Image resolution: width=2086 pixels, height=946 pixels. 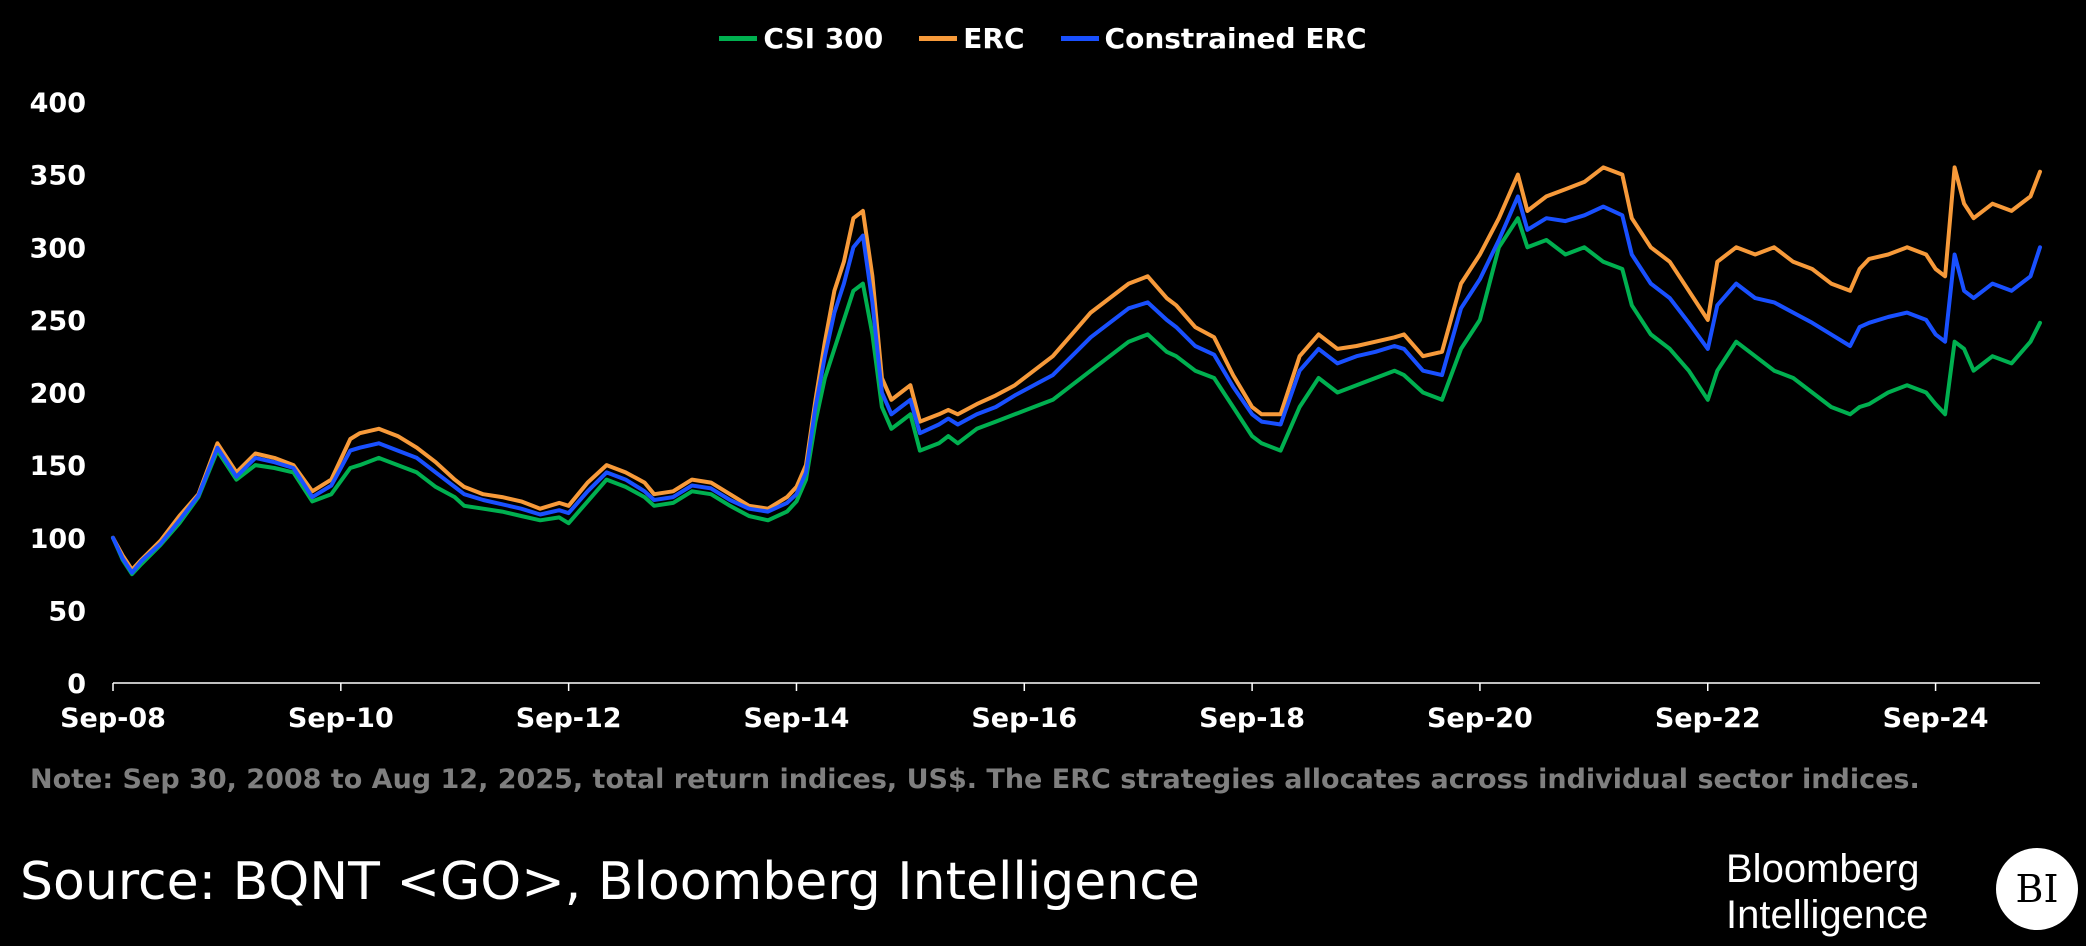 What do you see at coordinates (2037, 889) in the screenshot?
I see `bi-logo-icon: BI` at bounding box center [2037, 889].